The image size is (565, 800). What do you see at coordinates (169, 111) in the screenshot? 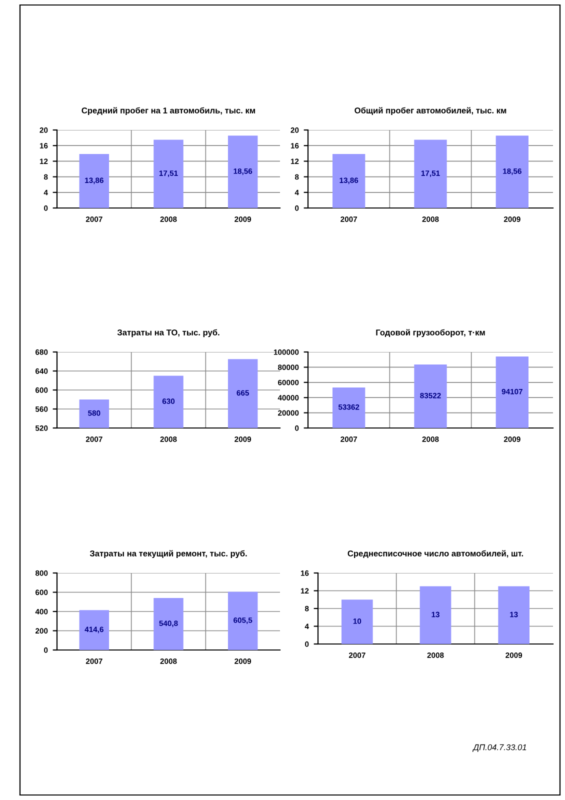
I see `chart-title: Средний пробег на 1 автомобиль, тыс. км` at bounding box center [169, 111].